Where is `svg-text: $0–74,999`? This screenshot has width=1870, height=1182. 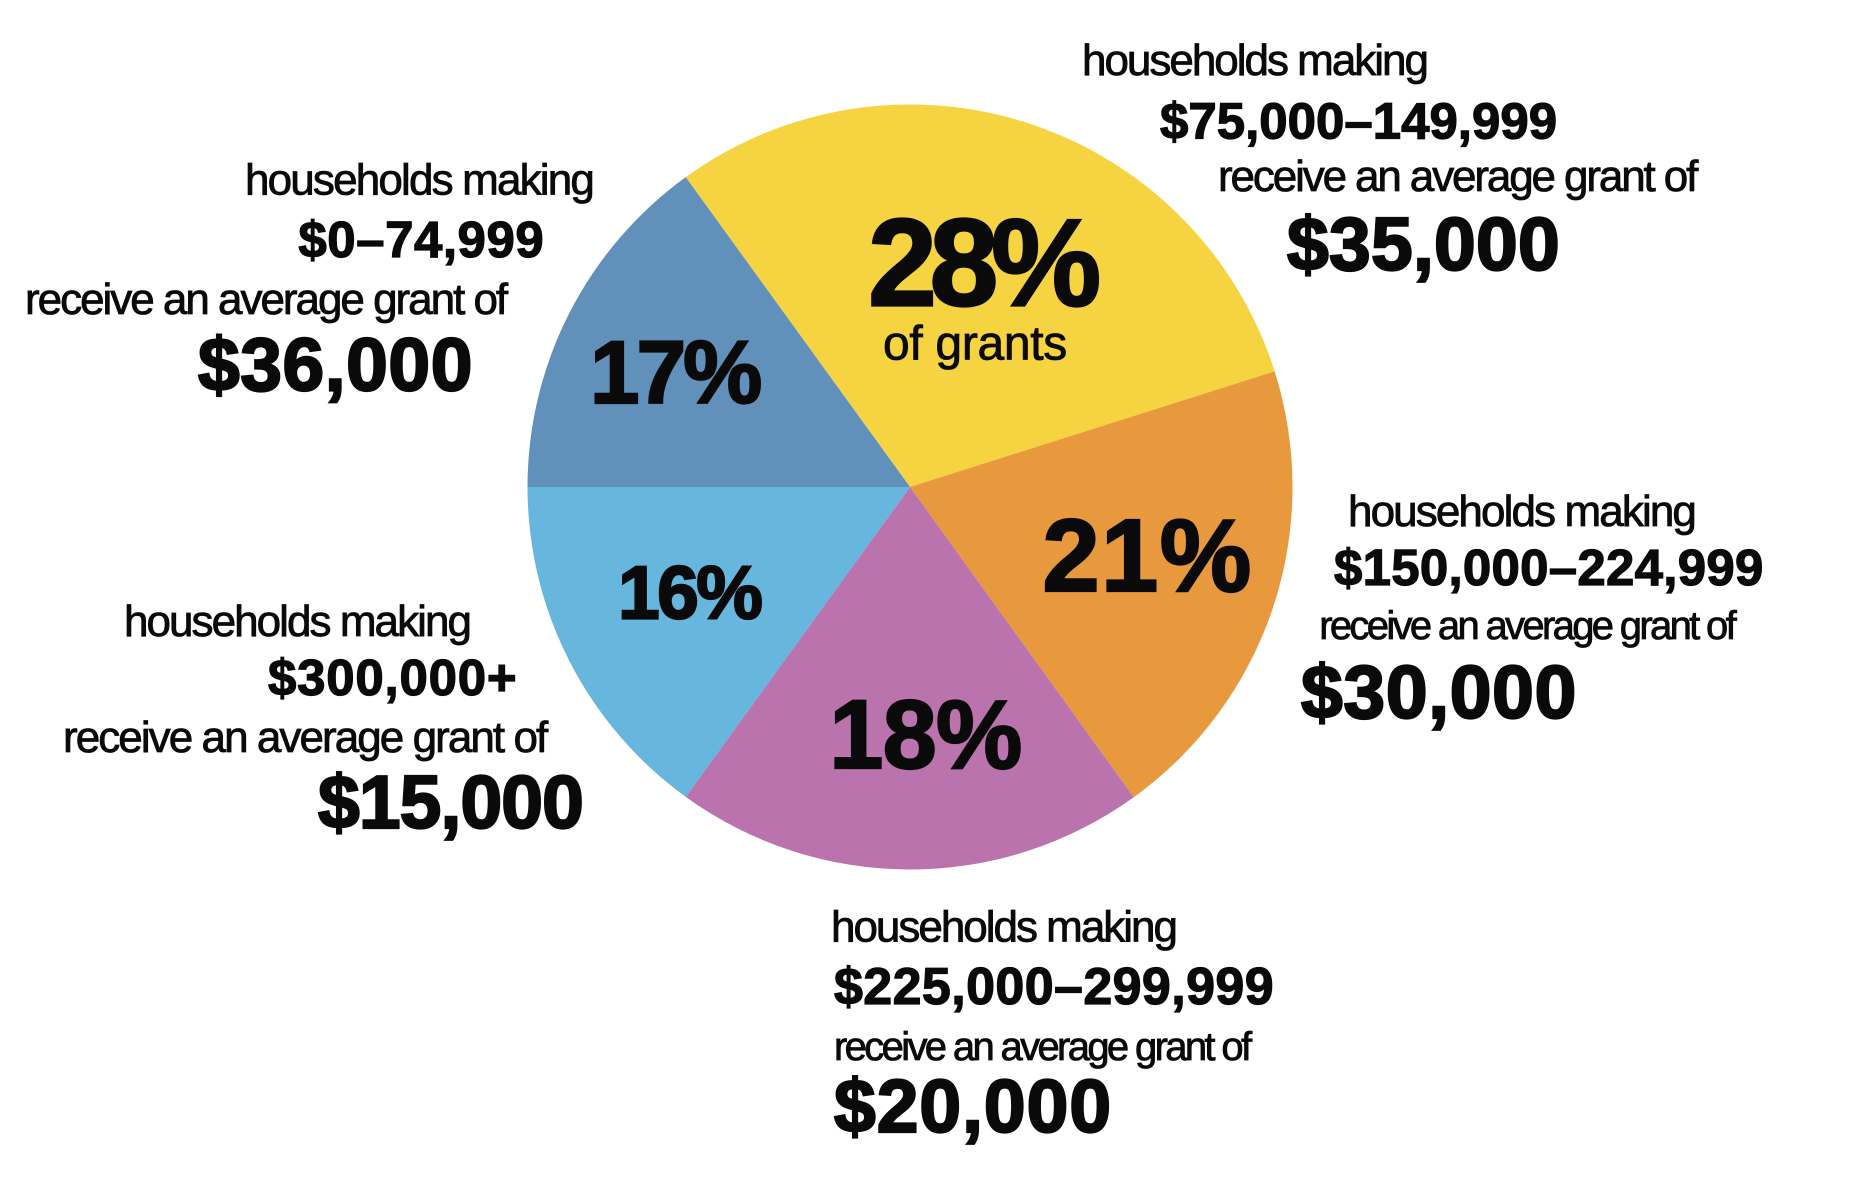
svg-text: $0–74,999 is located at coordinates (421, 239).